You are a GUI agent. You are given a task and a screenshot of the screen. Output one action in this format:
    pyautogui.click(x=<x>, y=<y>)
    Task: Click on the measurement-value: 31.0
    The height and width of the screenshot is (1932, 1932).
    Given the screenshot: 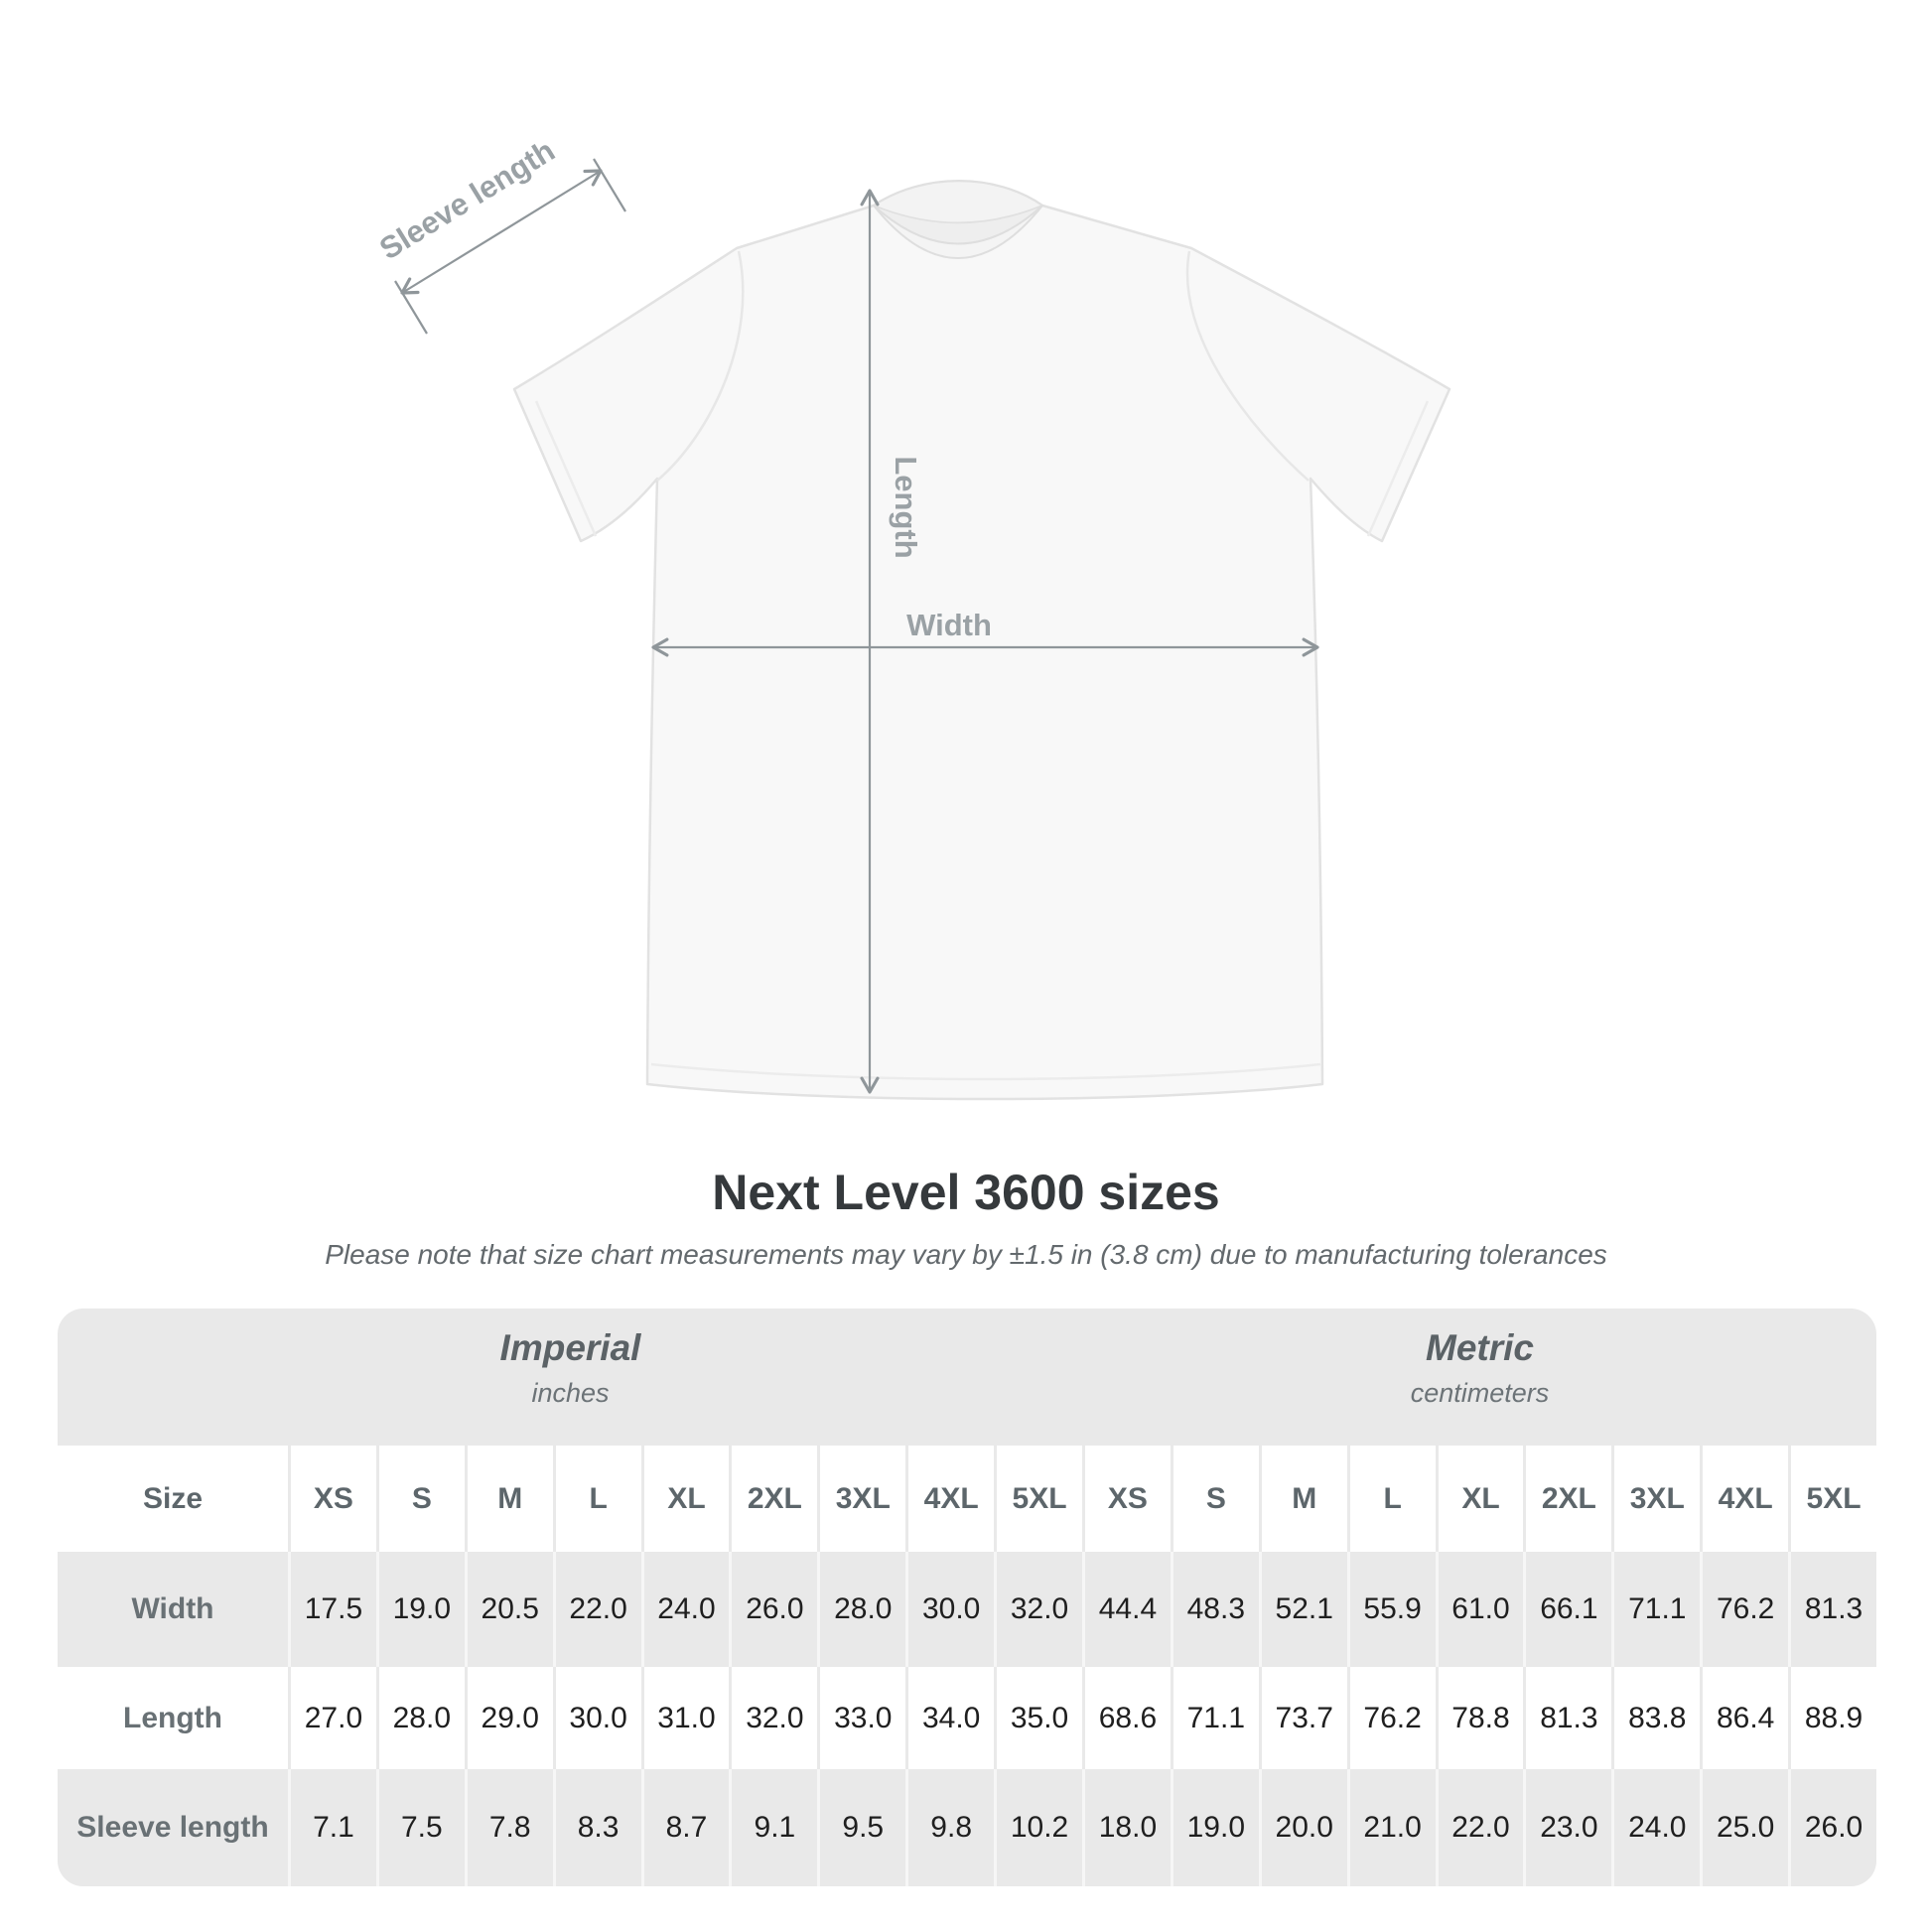 What is the action you would take?
    pyautogui.click(x=687, y=1718)
    